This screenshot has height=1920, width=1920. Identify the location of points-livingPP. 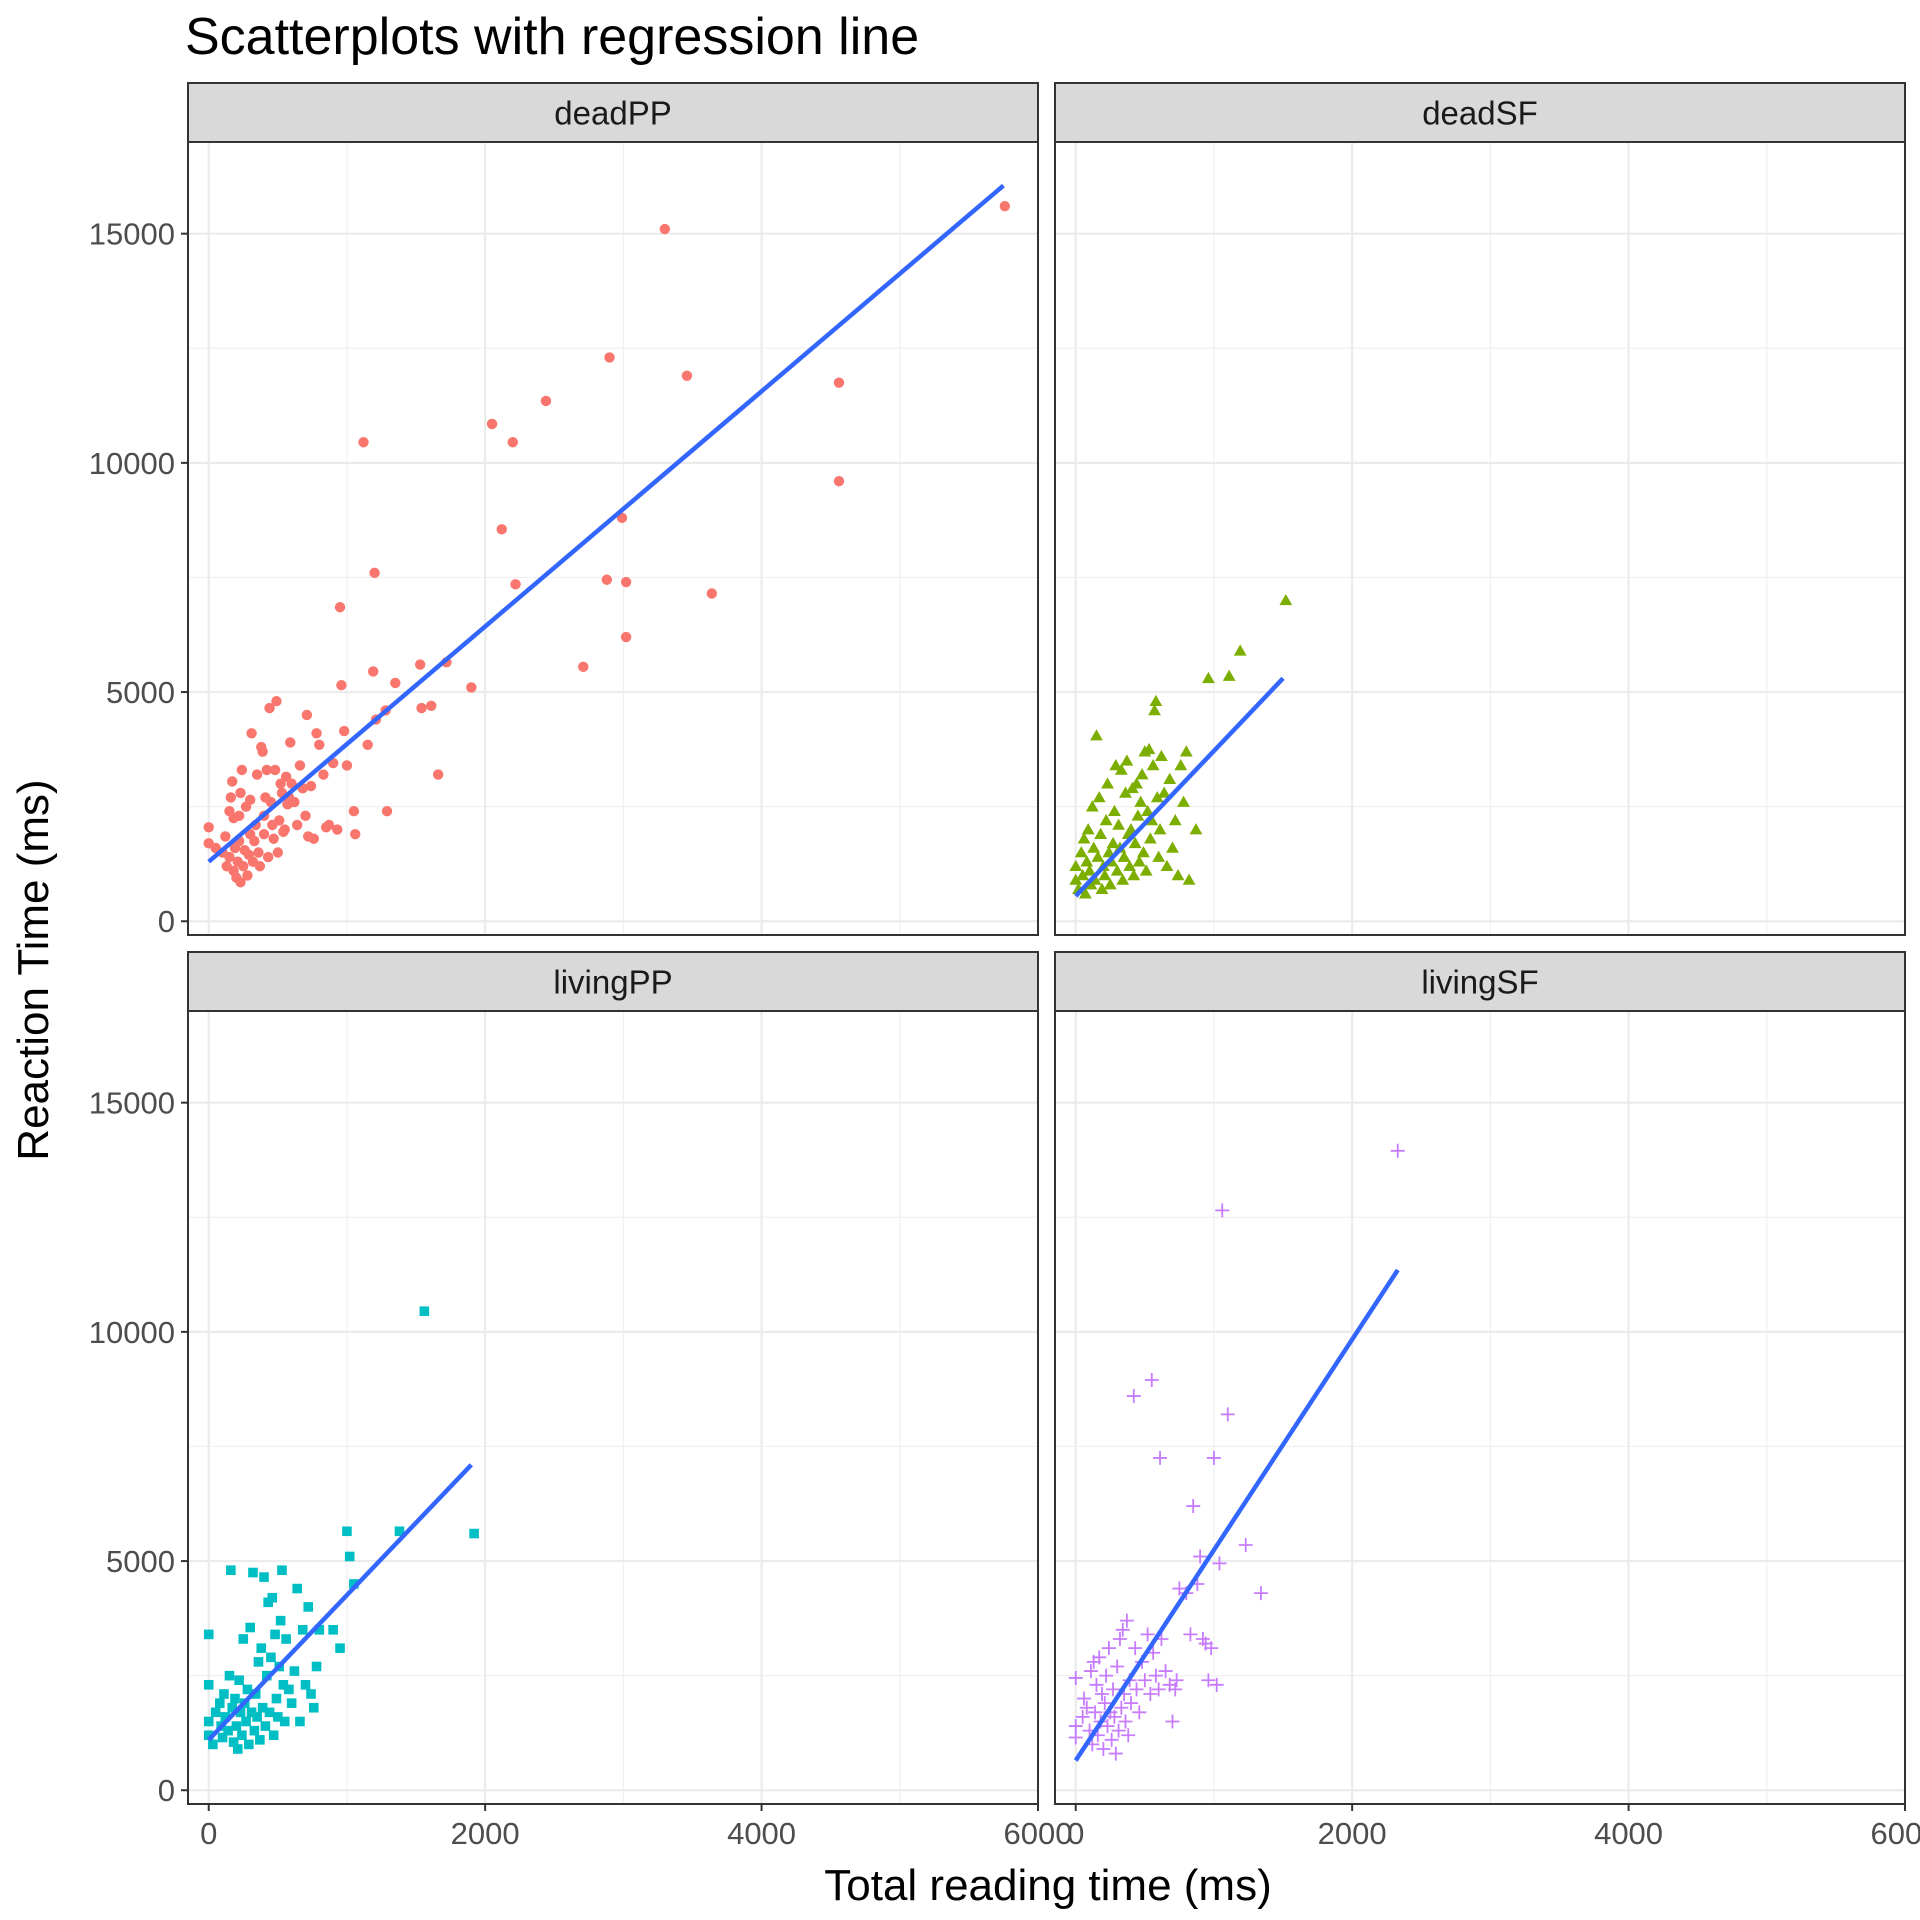
(341, 1530).